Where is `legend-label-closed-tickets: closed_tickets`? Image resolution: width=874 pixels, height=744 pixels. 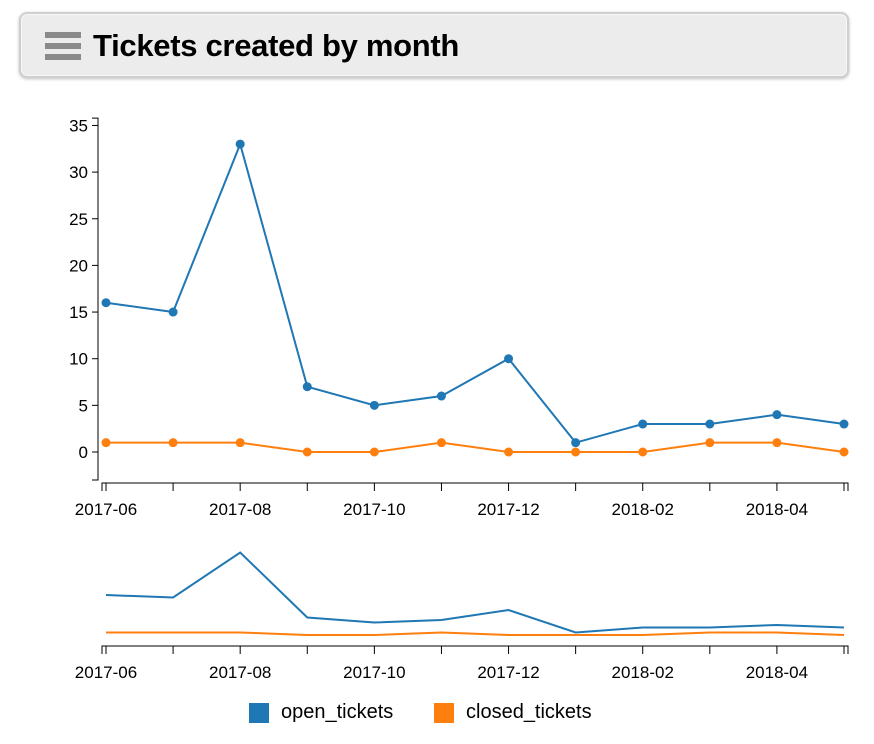
legend-label-closed-tickets: closed_tickets is located at coordinates (529, 712).